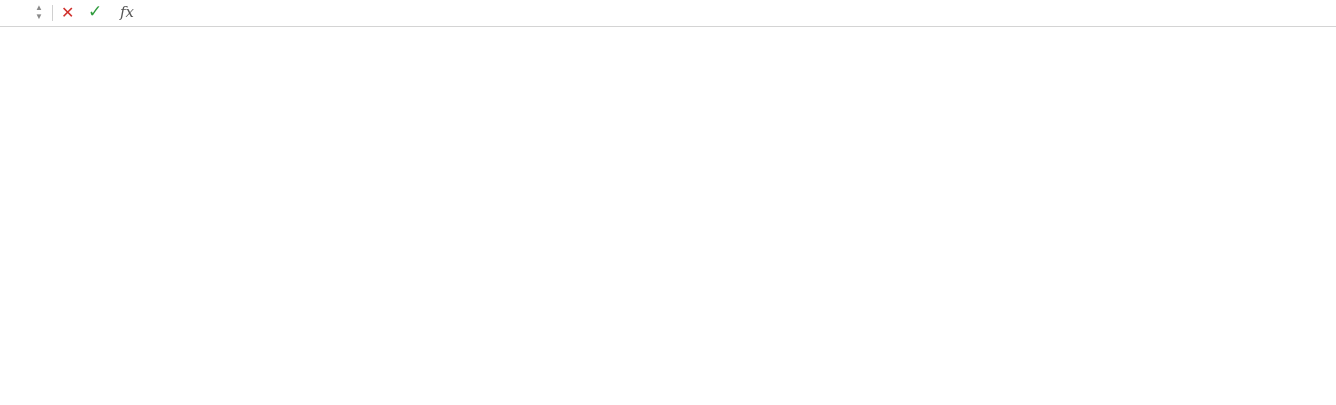 The height and width of the screenshot is (405, 1336). Describe the element at coordinates (95, 11) in the screenshot. I see `check-icon: ✓` at that location.